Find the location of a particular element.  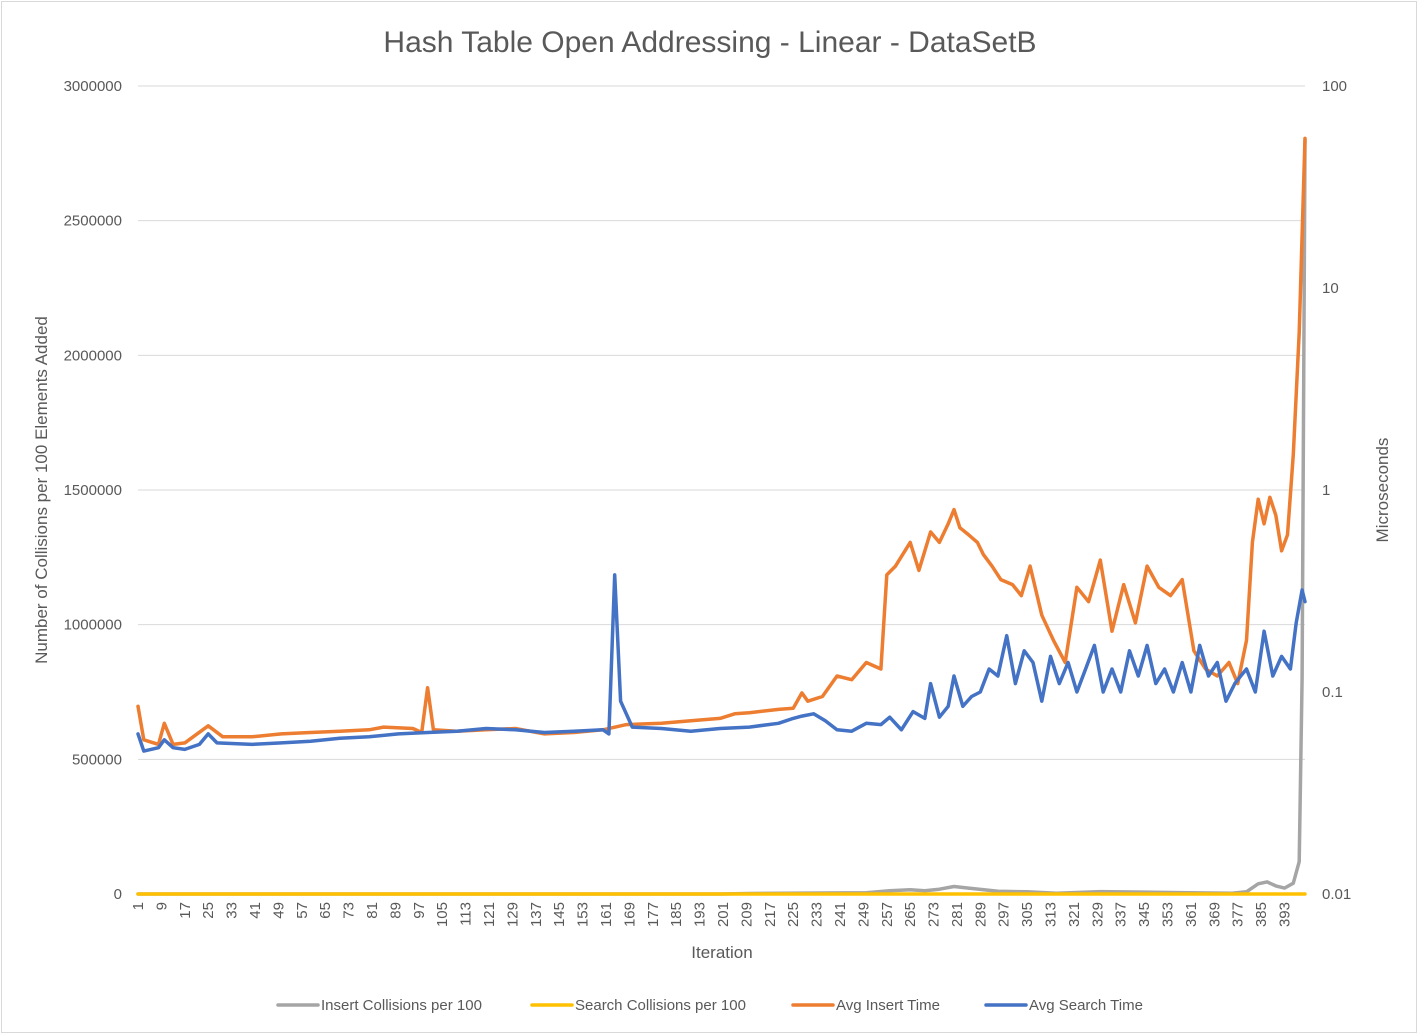

legend-label: Avg Search Time is located at coordinates (1086, 1005).